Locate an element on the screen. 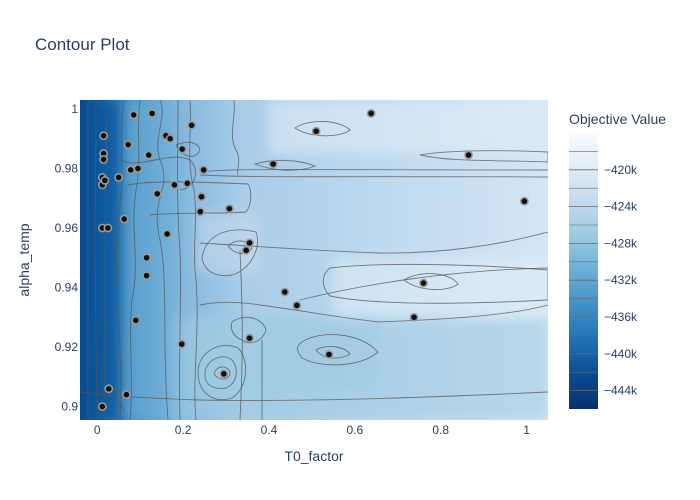  colorbar-tick-label: −424k is located at coordinates (621, 207).